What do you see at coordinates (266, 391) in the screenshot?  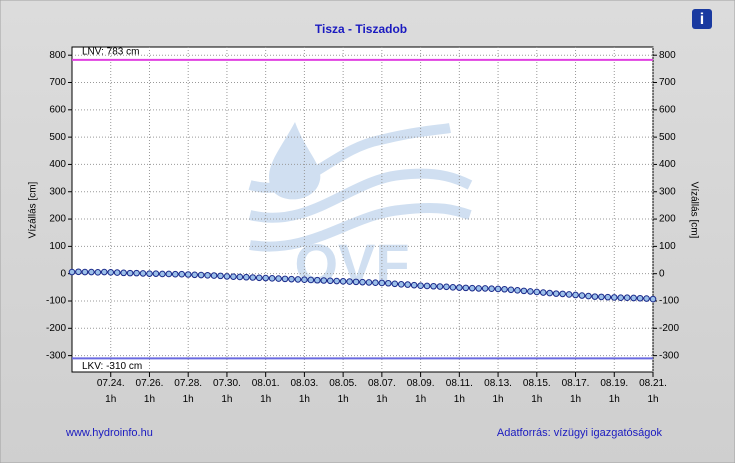 I see `x-tick-label: 08.01. 1h` at bounding box center [266, 391].